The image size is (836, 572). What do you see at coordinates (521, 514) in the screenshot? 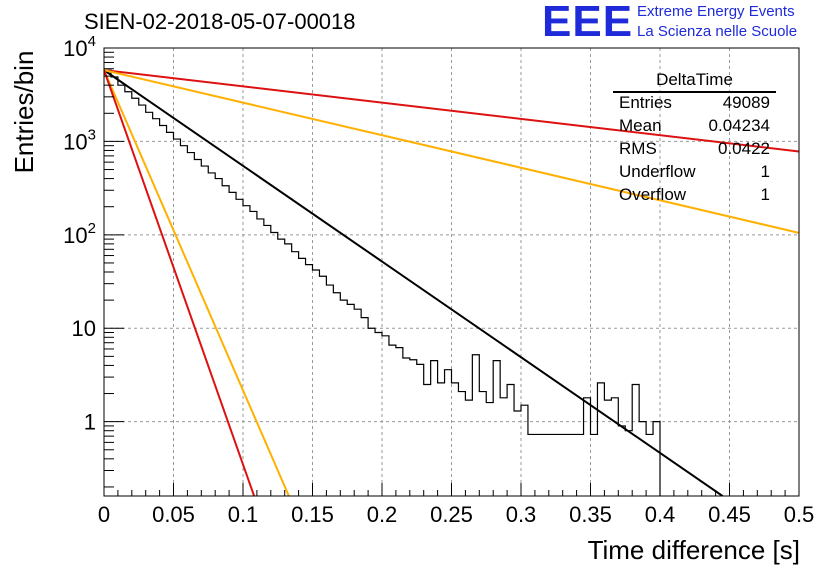
I see `x-tick-label: 0.3` at bounding box center [521, 514].